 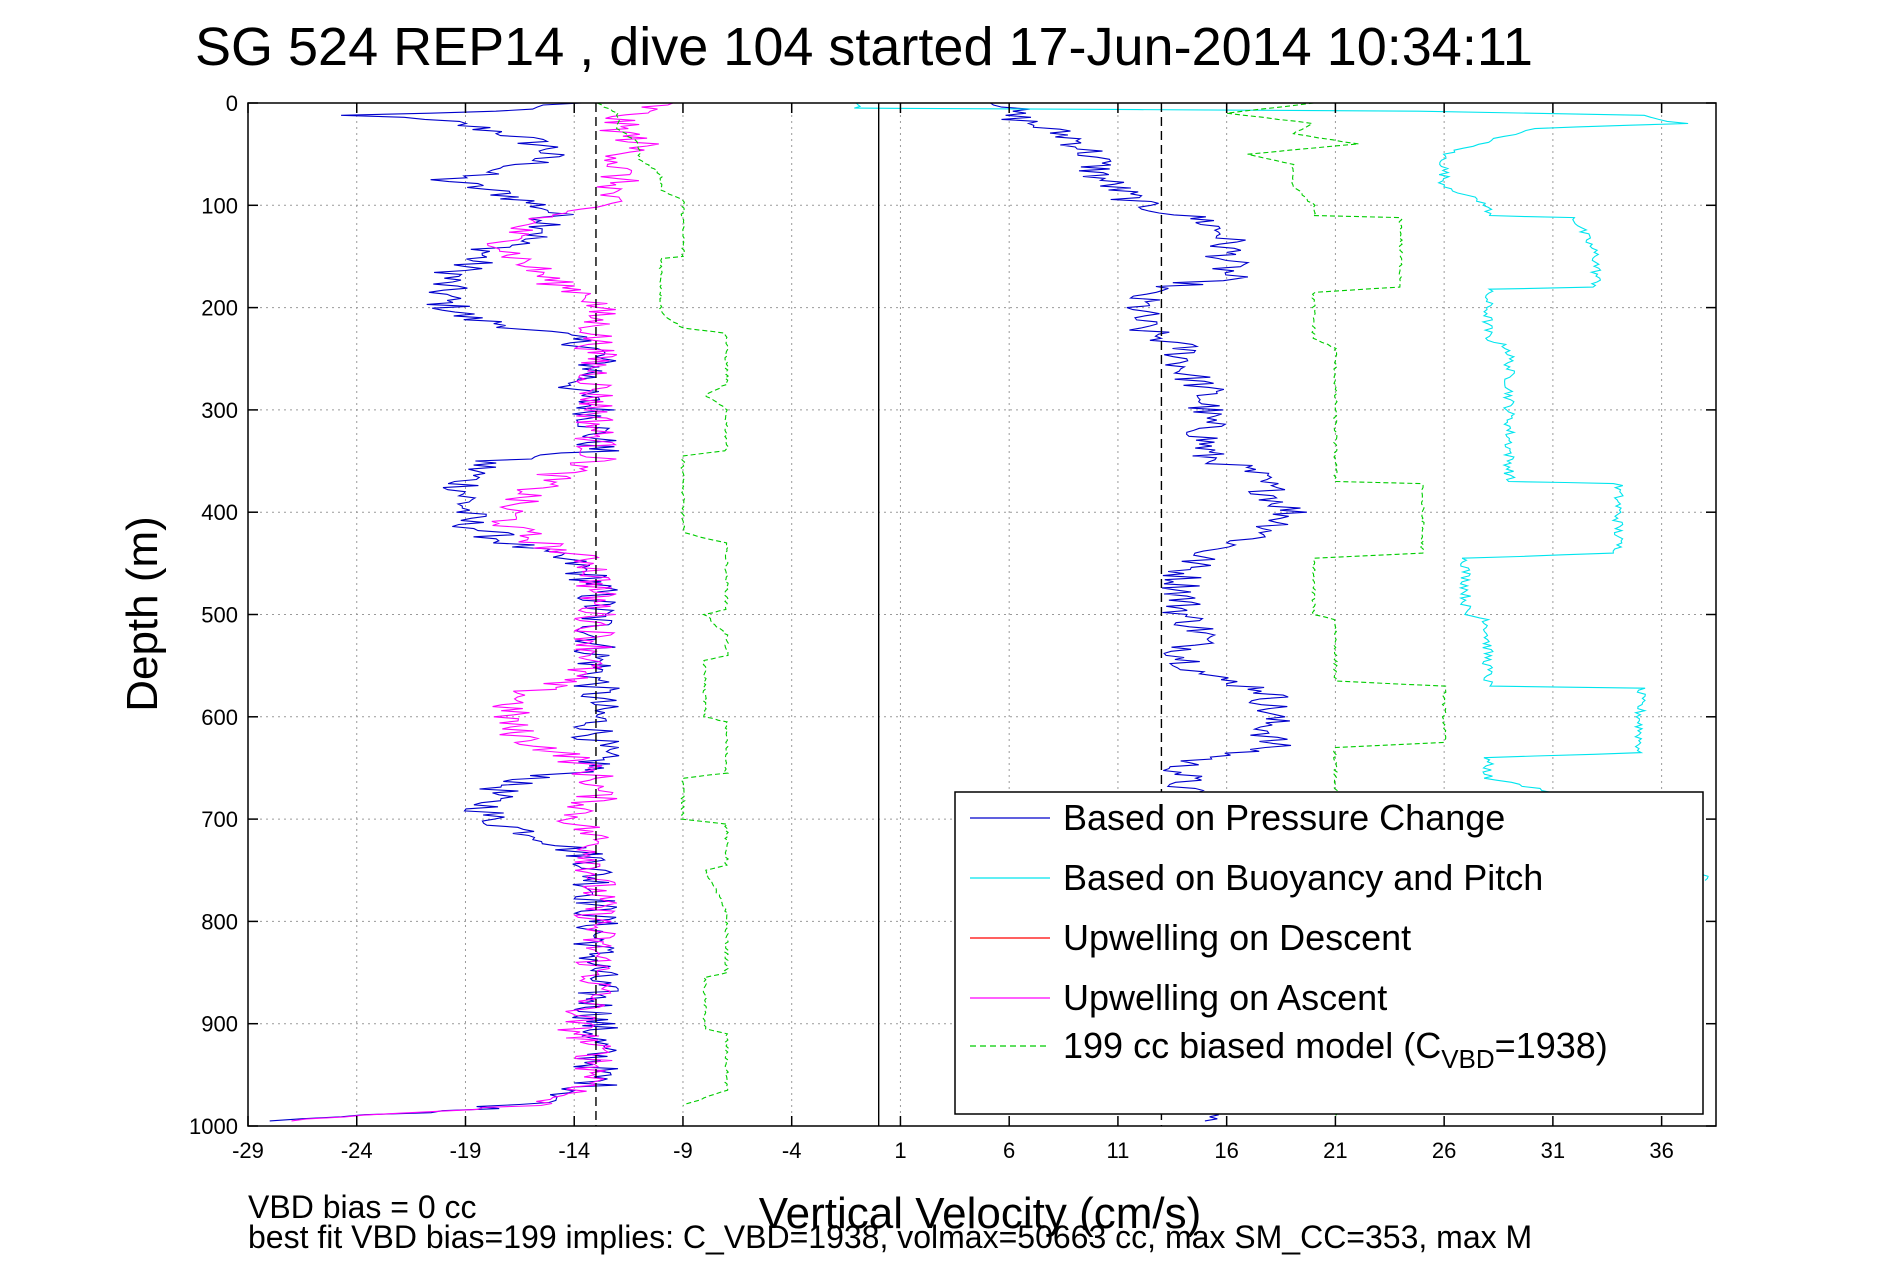 I want to click on legend-label: Based on Pressure Change, so click(x=1284, y=817).